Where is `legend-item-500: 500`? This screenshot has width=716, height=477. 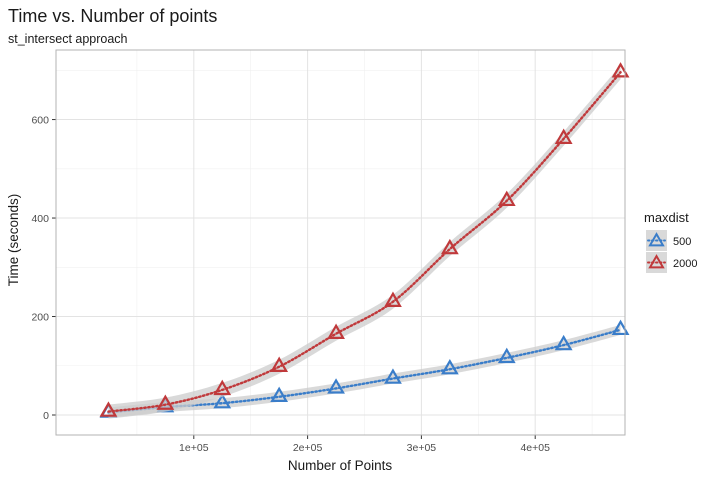 legend-item-500: 500 is located at coordinates (668, 240).